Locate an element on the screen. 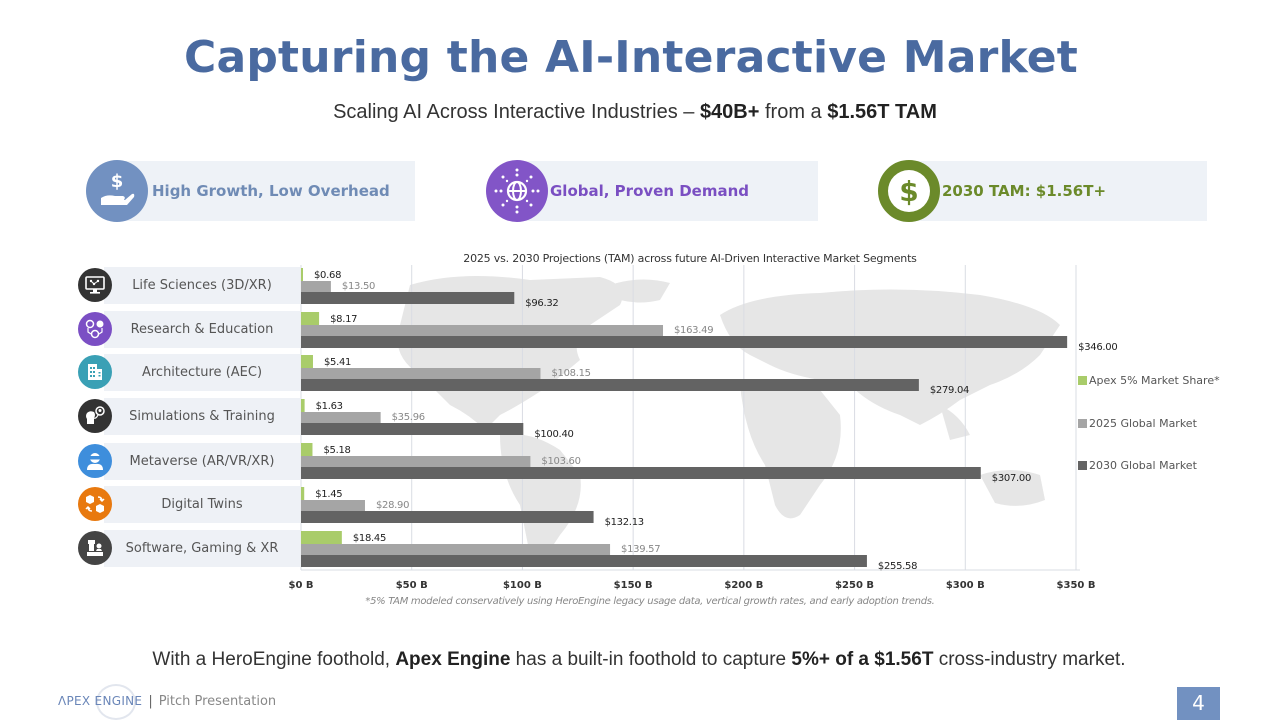 Image resolution: width=1280 pixels, height=720 pixels. legend-item-2030-market: 2030 Global Market is located at coordinates (1137, 465).